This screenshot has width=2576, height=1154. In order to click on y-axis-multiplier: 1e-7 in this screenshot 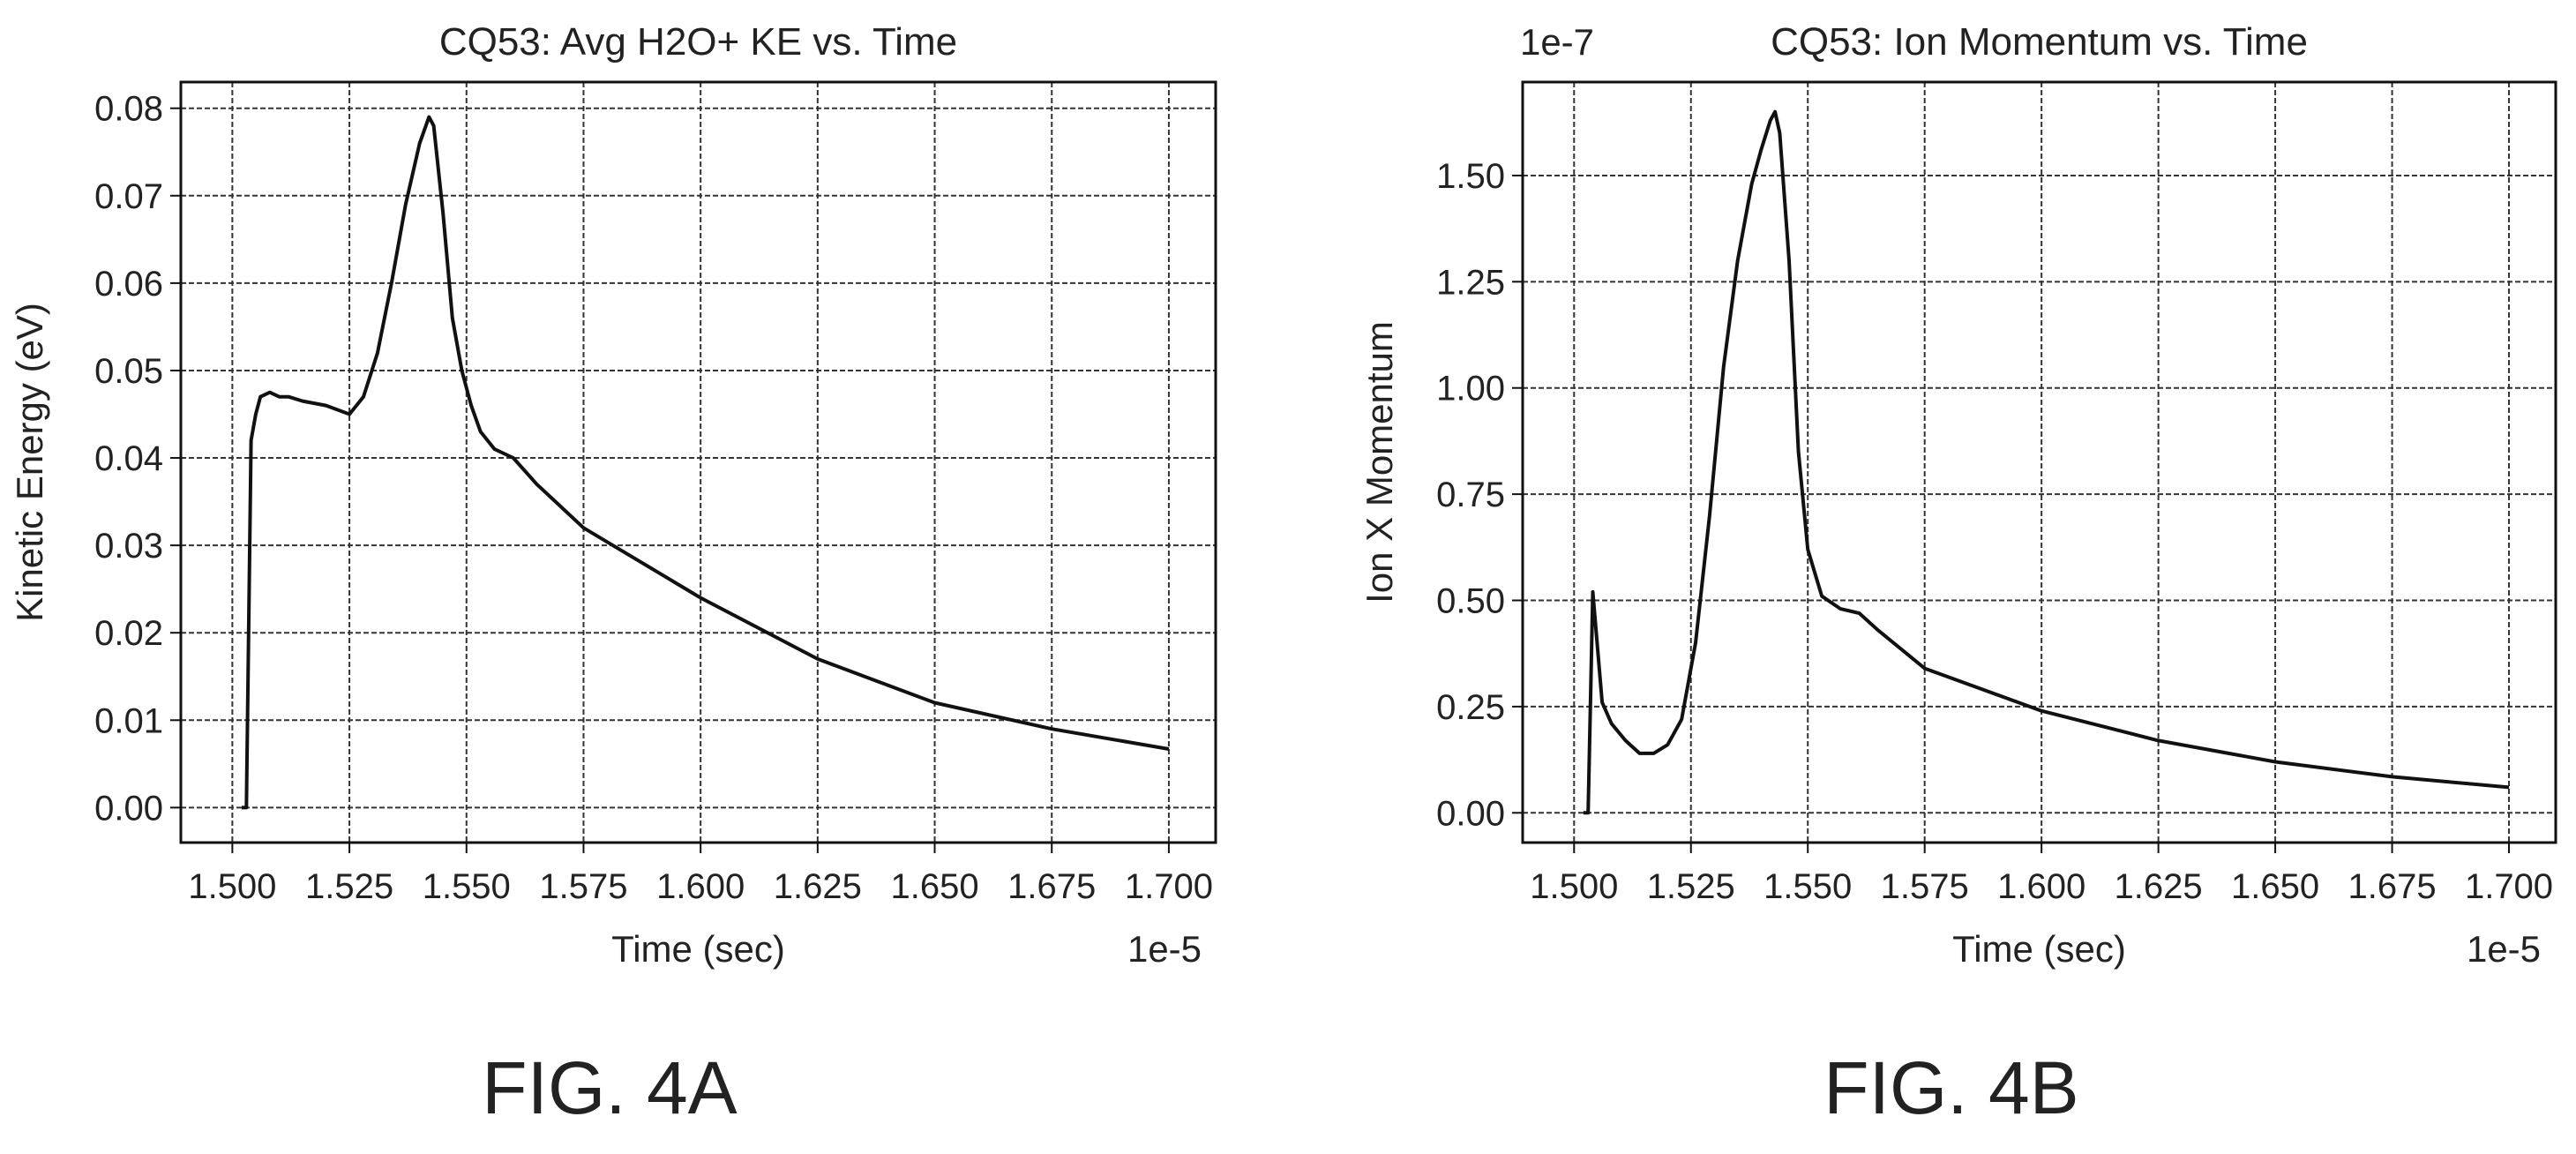, I will do `click(1557, 42)`.